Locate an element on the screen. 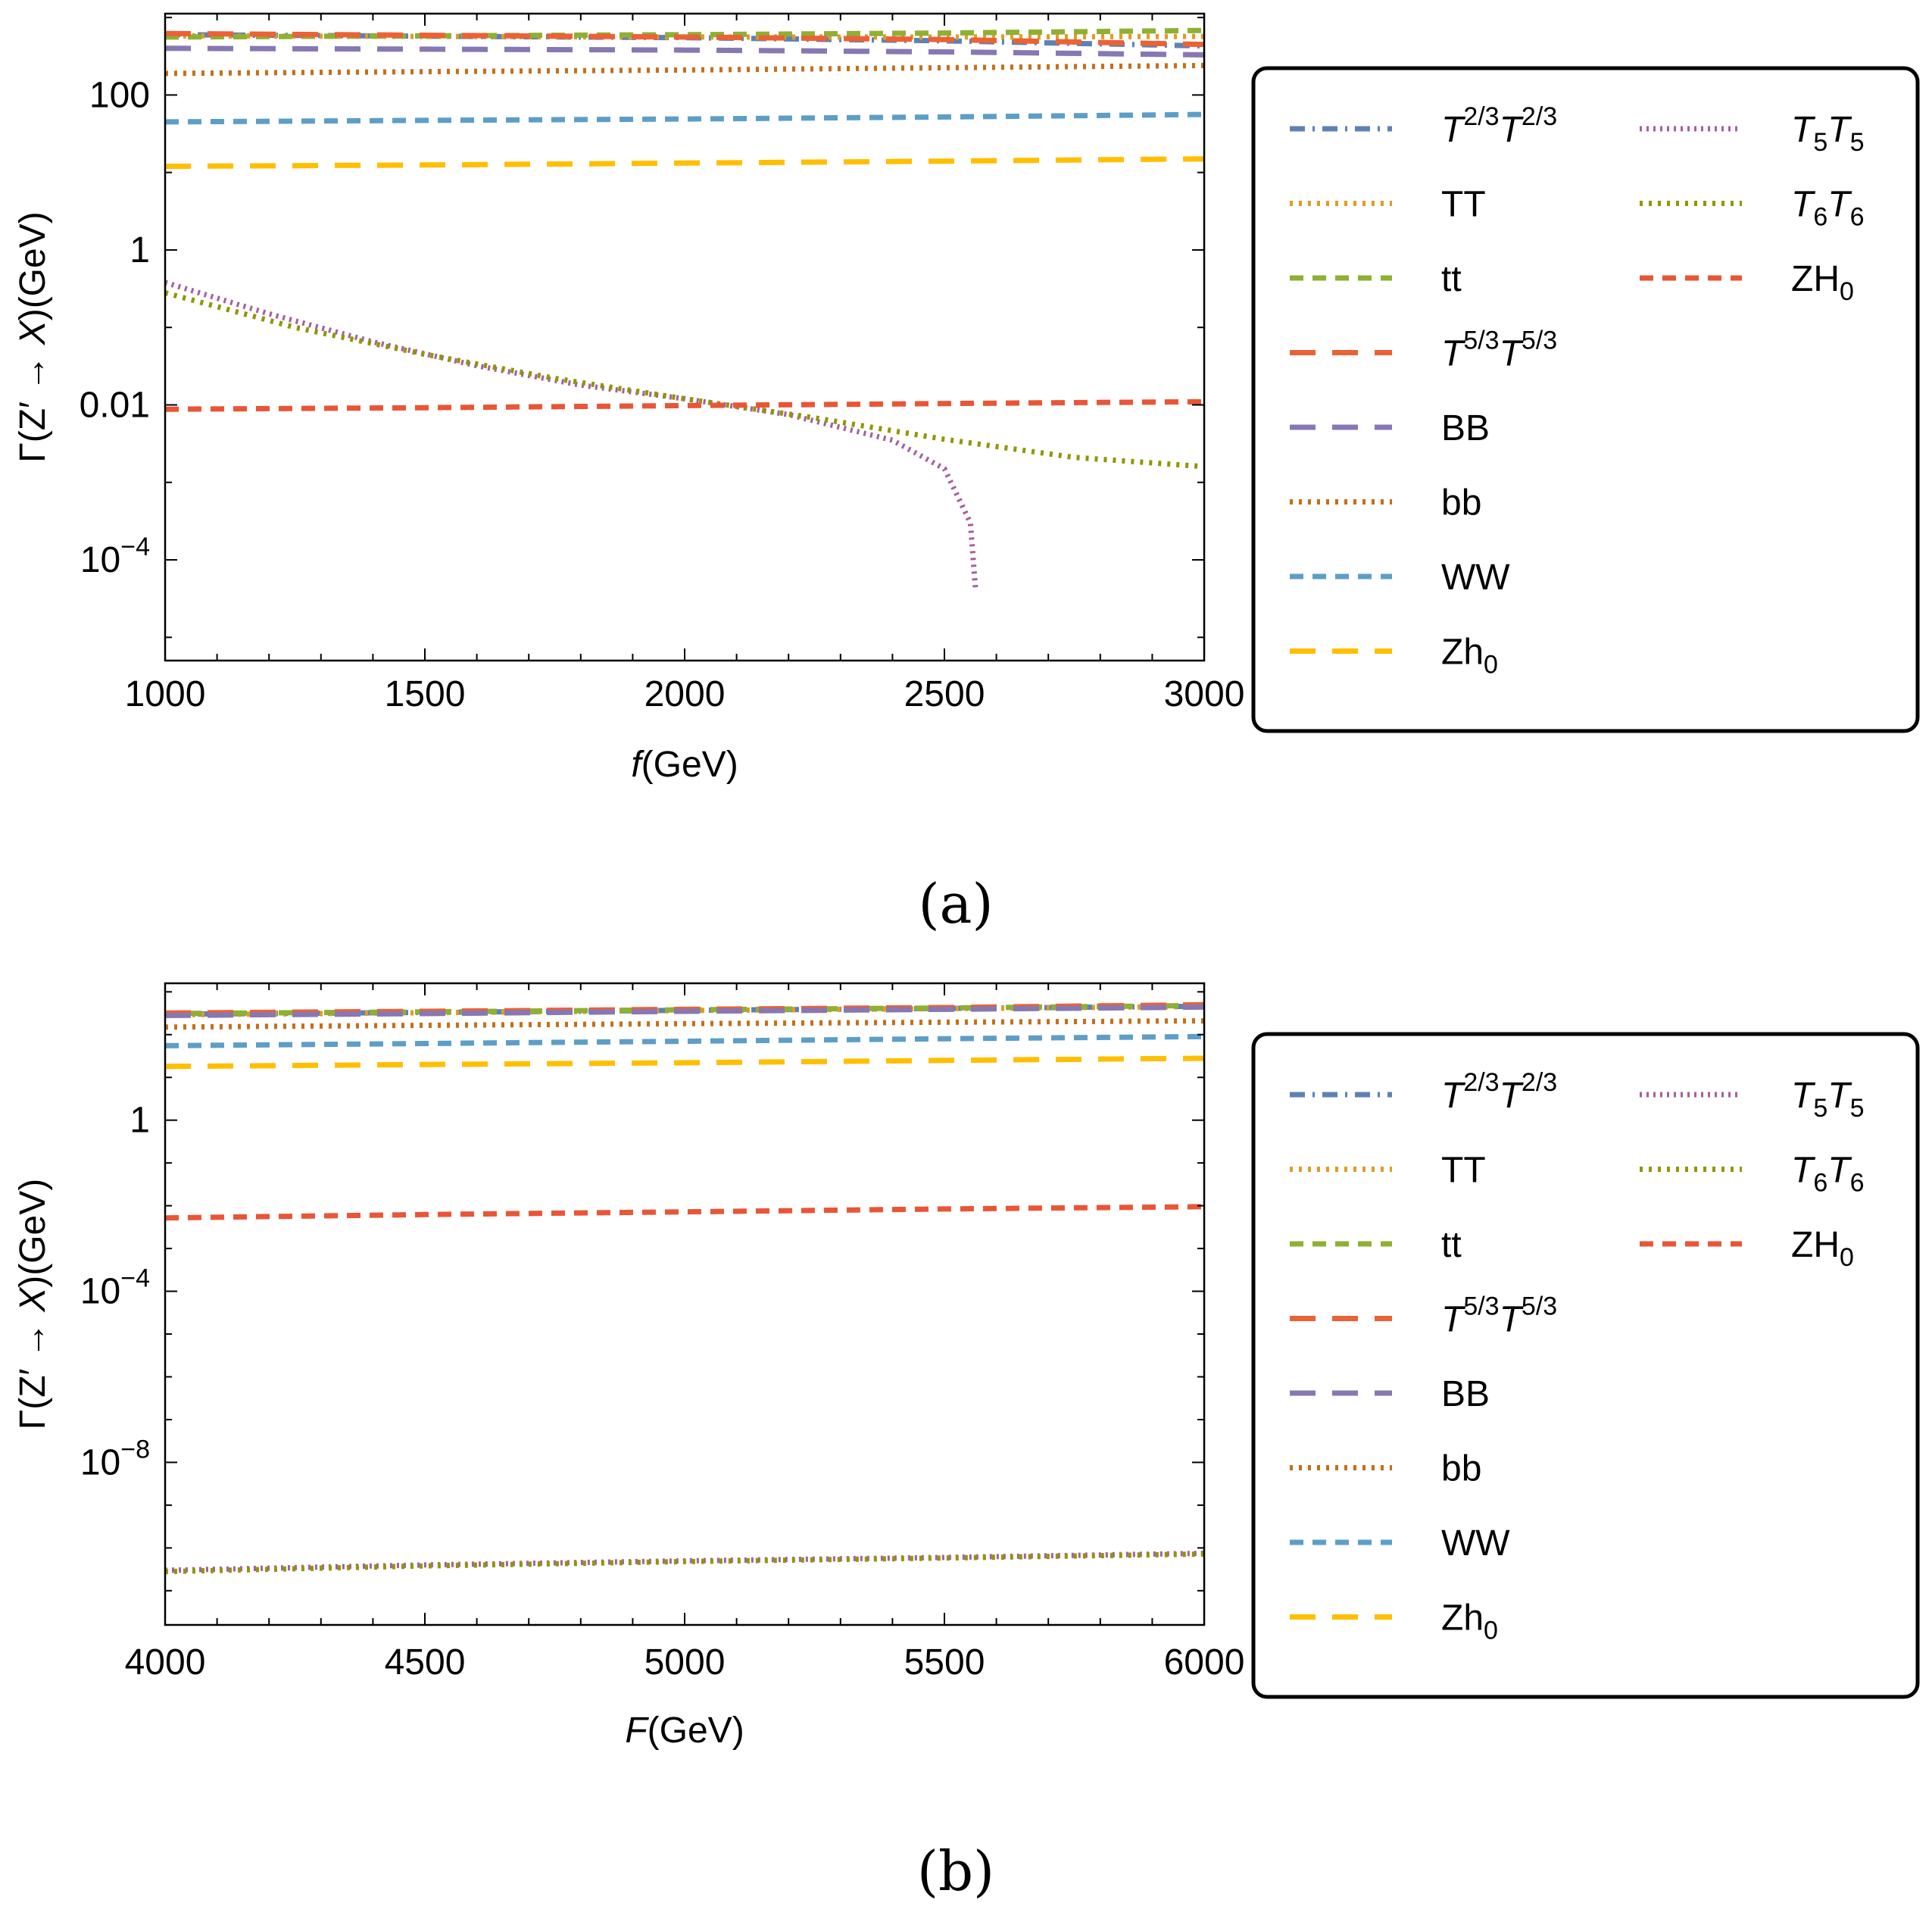  x-tick-label: 1500 is located at coordinates (425, 694).